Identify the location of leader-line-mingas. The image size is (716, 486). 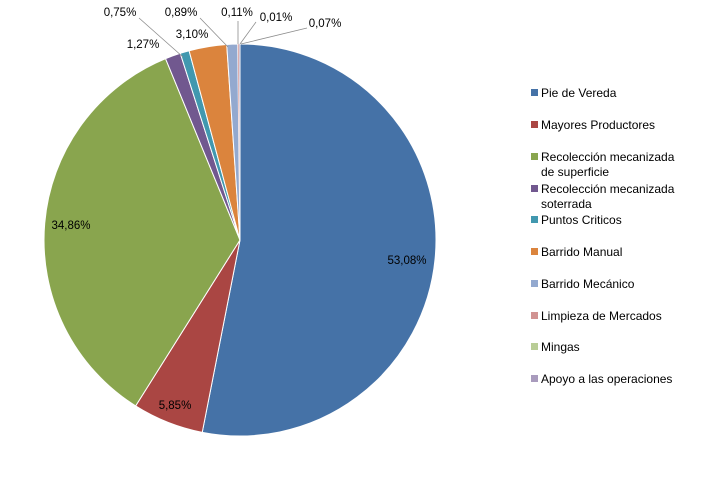
(248, 33).